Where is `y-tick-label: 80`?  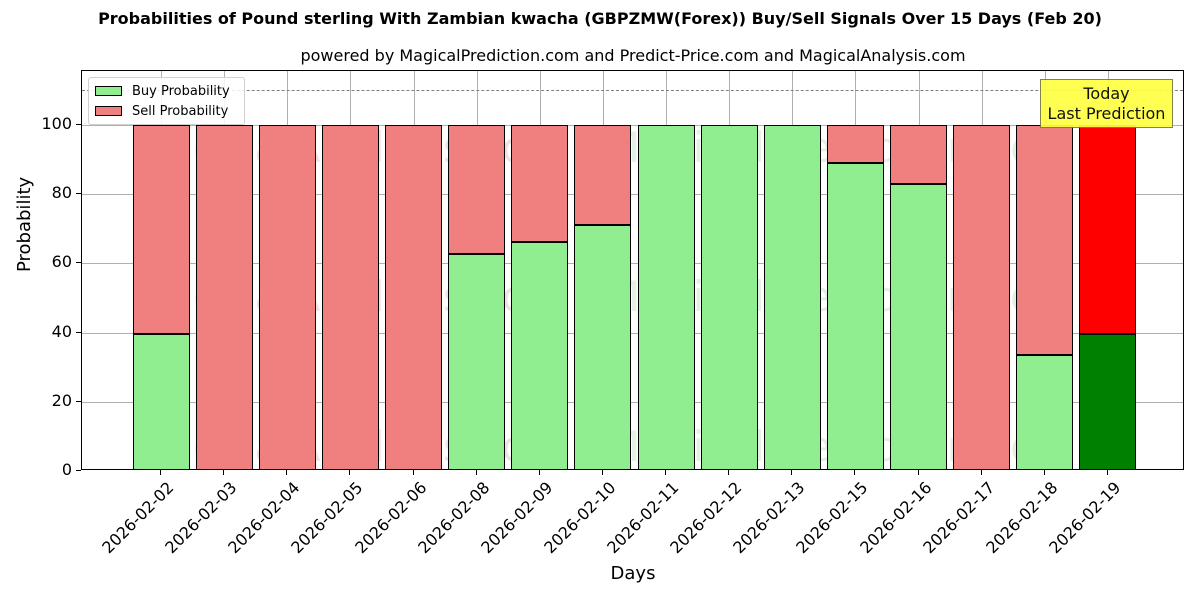
y-tick-label: 80 is located at coordinates (61, 193).